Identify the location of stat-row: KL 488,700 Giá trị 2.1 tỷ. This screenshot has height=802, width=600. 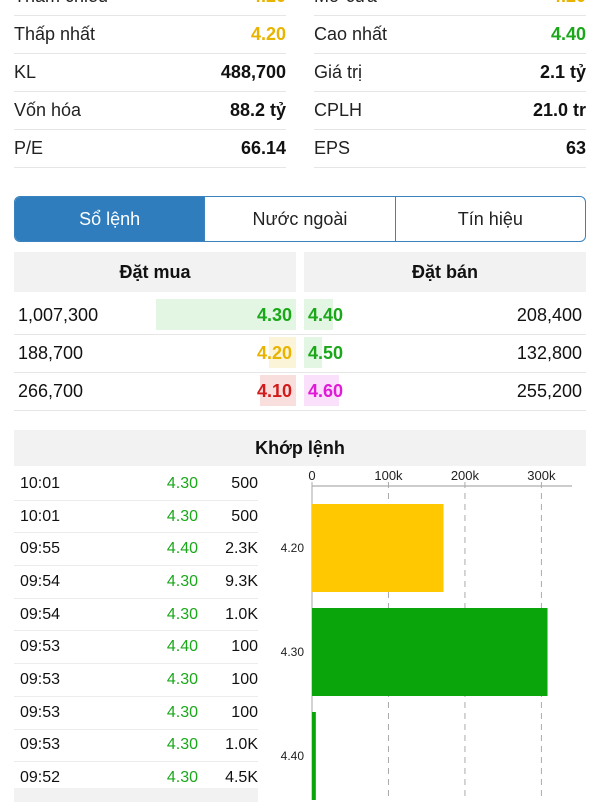
(300, 73).